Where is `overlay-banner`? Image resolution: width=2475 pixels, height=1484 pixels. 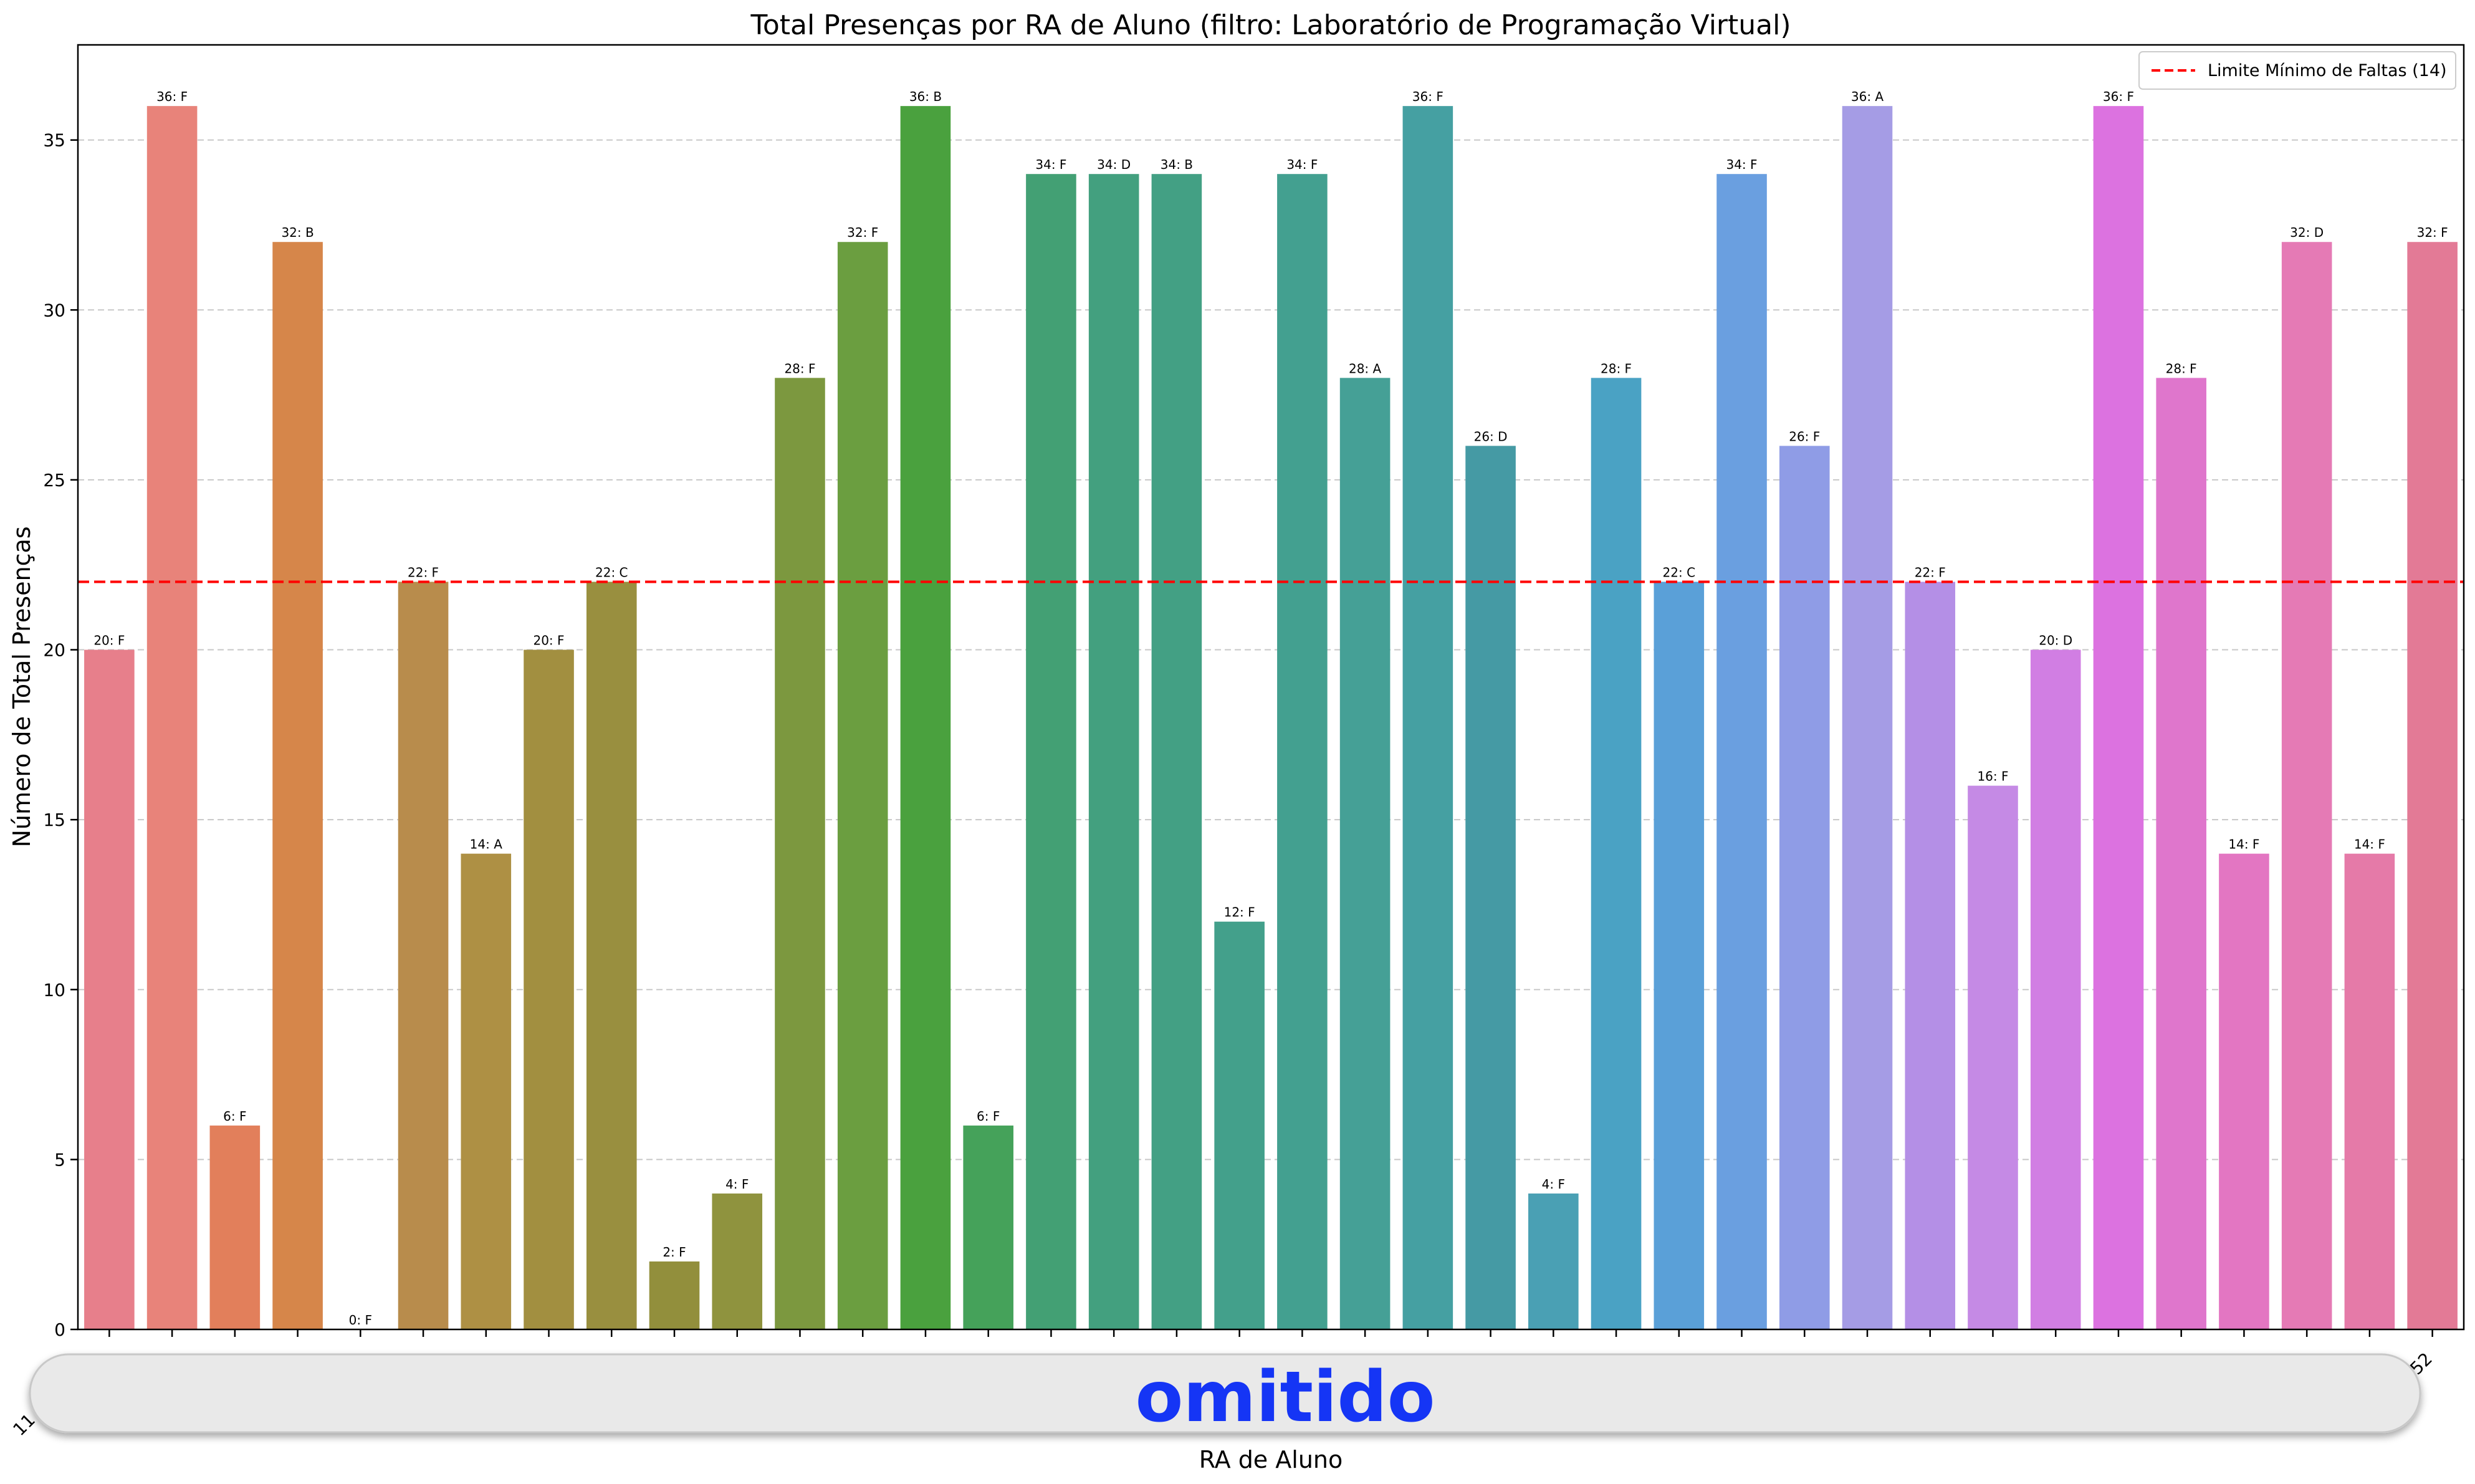
overlay-banner is located at coordinates (1225, 1393).